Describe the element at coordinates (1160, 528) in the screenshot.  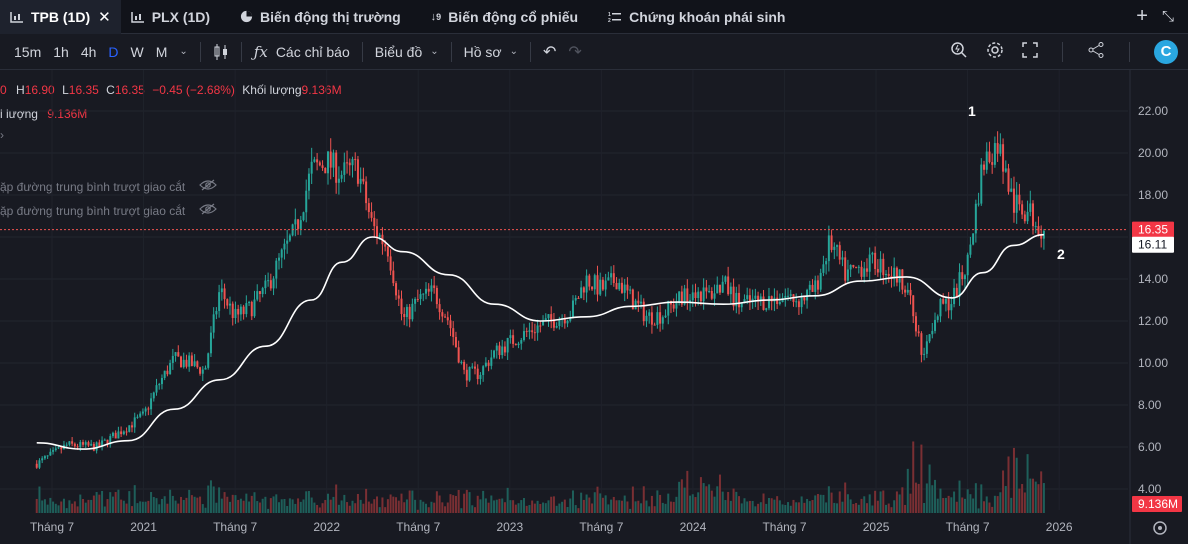
I see `settings-gear-icon` at that location.